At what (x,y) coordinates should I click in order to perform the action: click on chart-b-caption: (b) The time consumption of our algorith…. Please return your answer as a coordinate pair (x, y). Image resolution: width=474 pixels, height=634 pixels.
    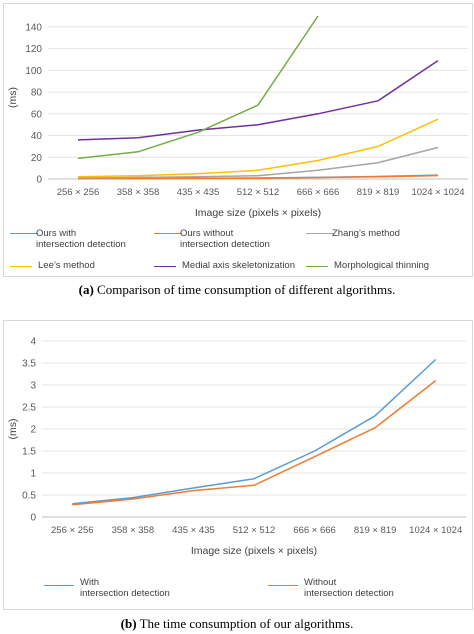
    Looking at the image, I should click on (237, 624).